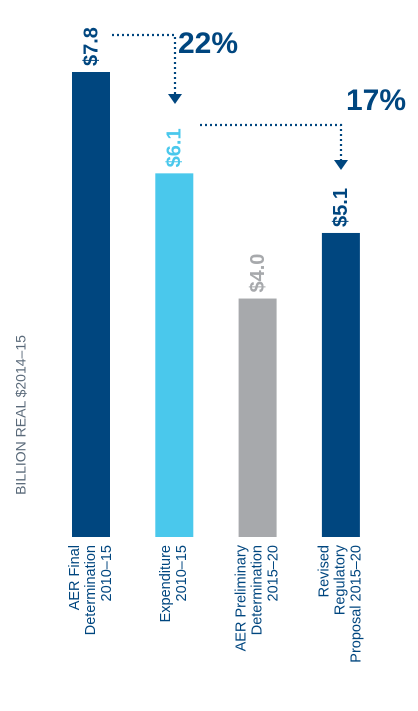 This screenshot has width=418, height=711. Describe the element at coordinates (357, 604) in the screenshot. I see `category-label: Proposal 2015–20` at that location.